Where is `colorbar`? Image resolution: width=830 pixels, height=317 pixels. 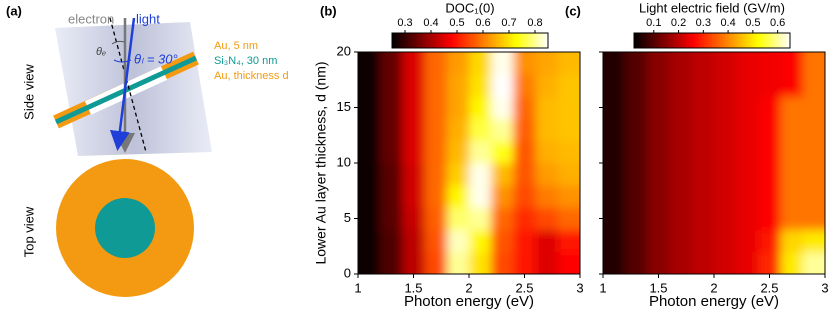
colorbar is located at coordinates (712, 40).